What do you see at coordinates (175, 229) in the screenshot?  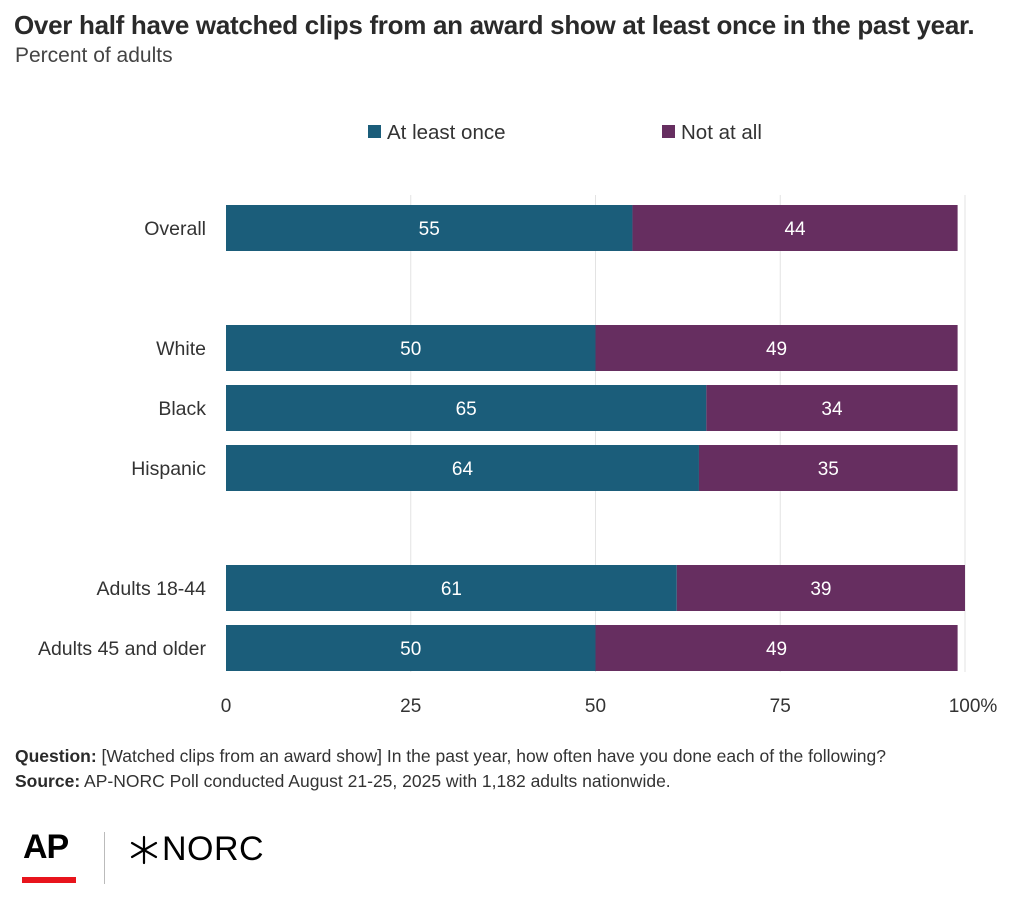 I see `category-label: Overall` at bounding box center [175, 229].